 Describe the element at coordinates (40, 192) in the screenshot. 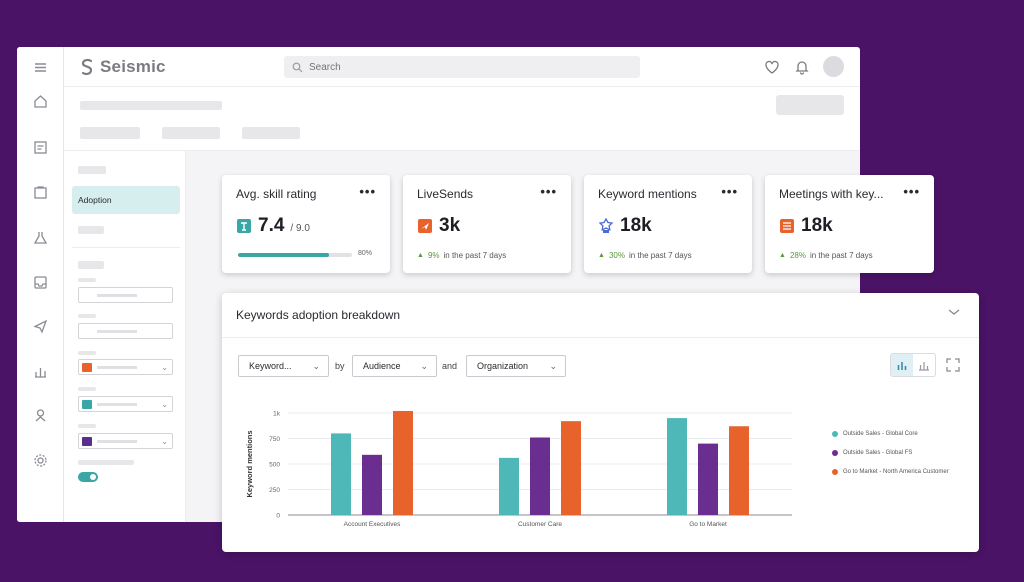

I see `folder-icon` at that location.